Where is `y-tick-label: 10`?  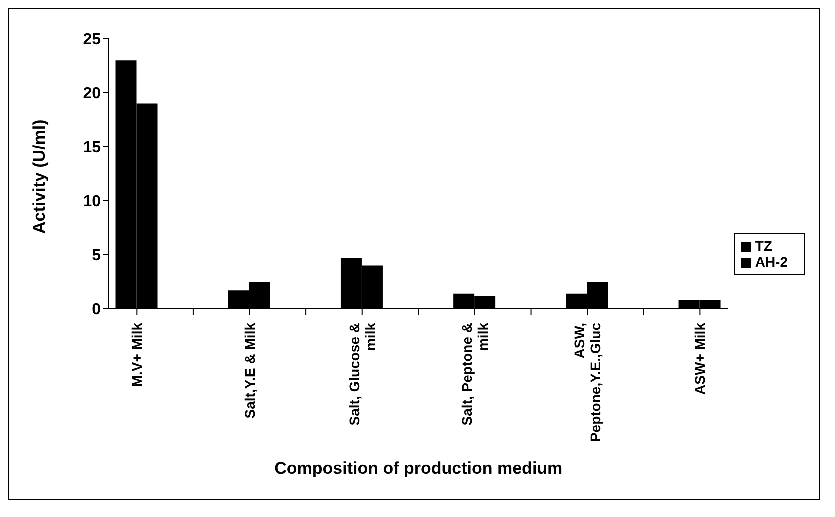 y-tick-label: 10 is located at coordinates (92, 202).